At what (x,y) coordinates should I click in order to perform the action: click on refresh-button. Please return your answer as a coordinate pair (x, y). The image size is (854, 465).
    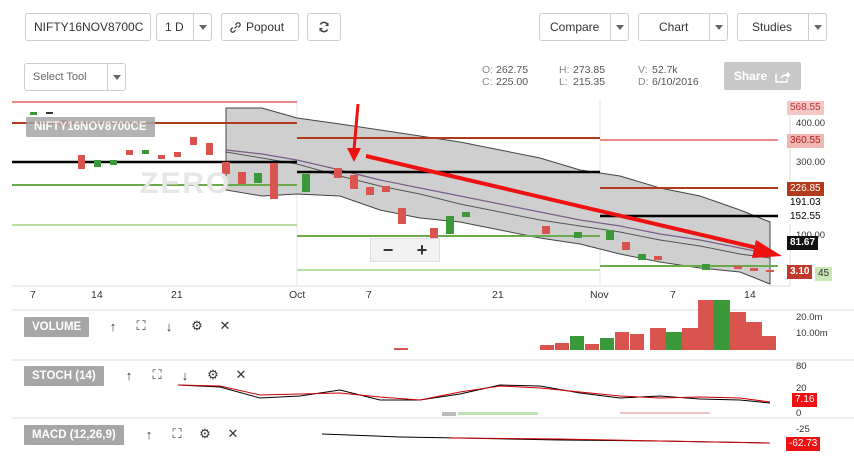
    Looking at the image, I should click on (324, 27).